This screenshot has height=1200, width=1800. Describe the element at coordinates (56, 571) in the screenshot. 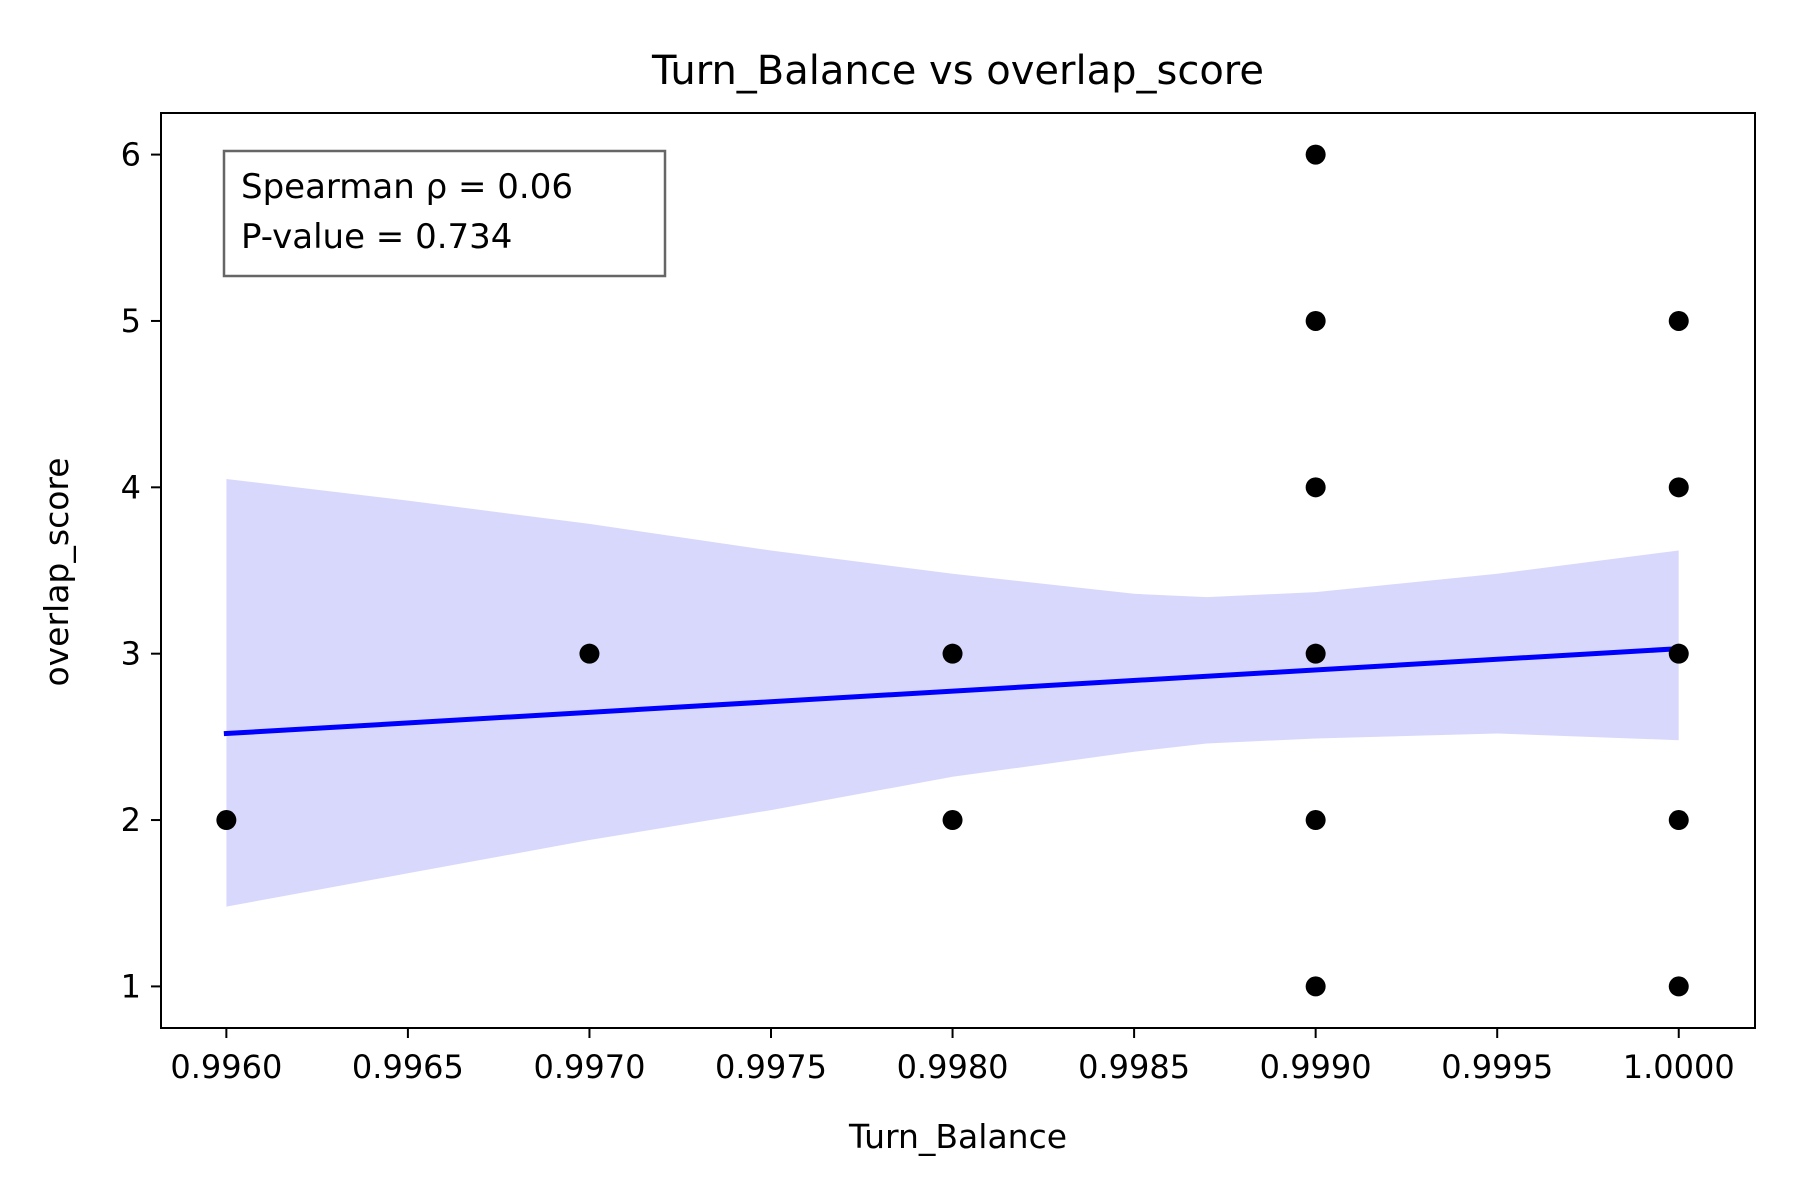

I see `y-axis-label: overlap_score` at that location.